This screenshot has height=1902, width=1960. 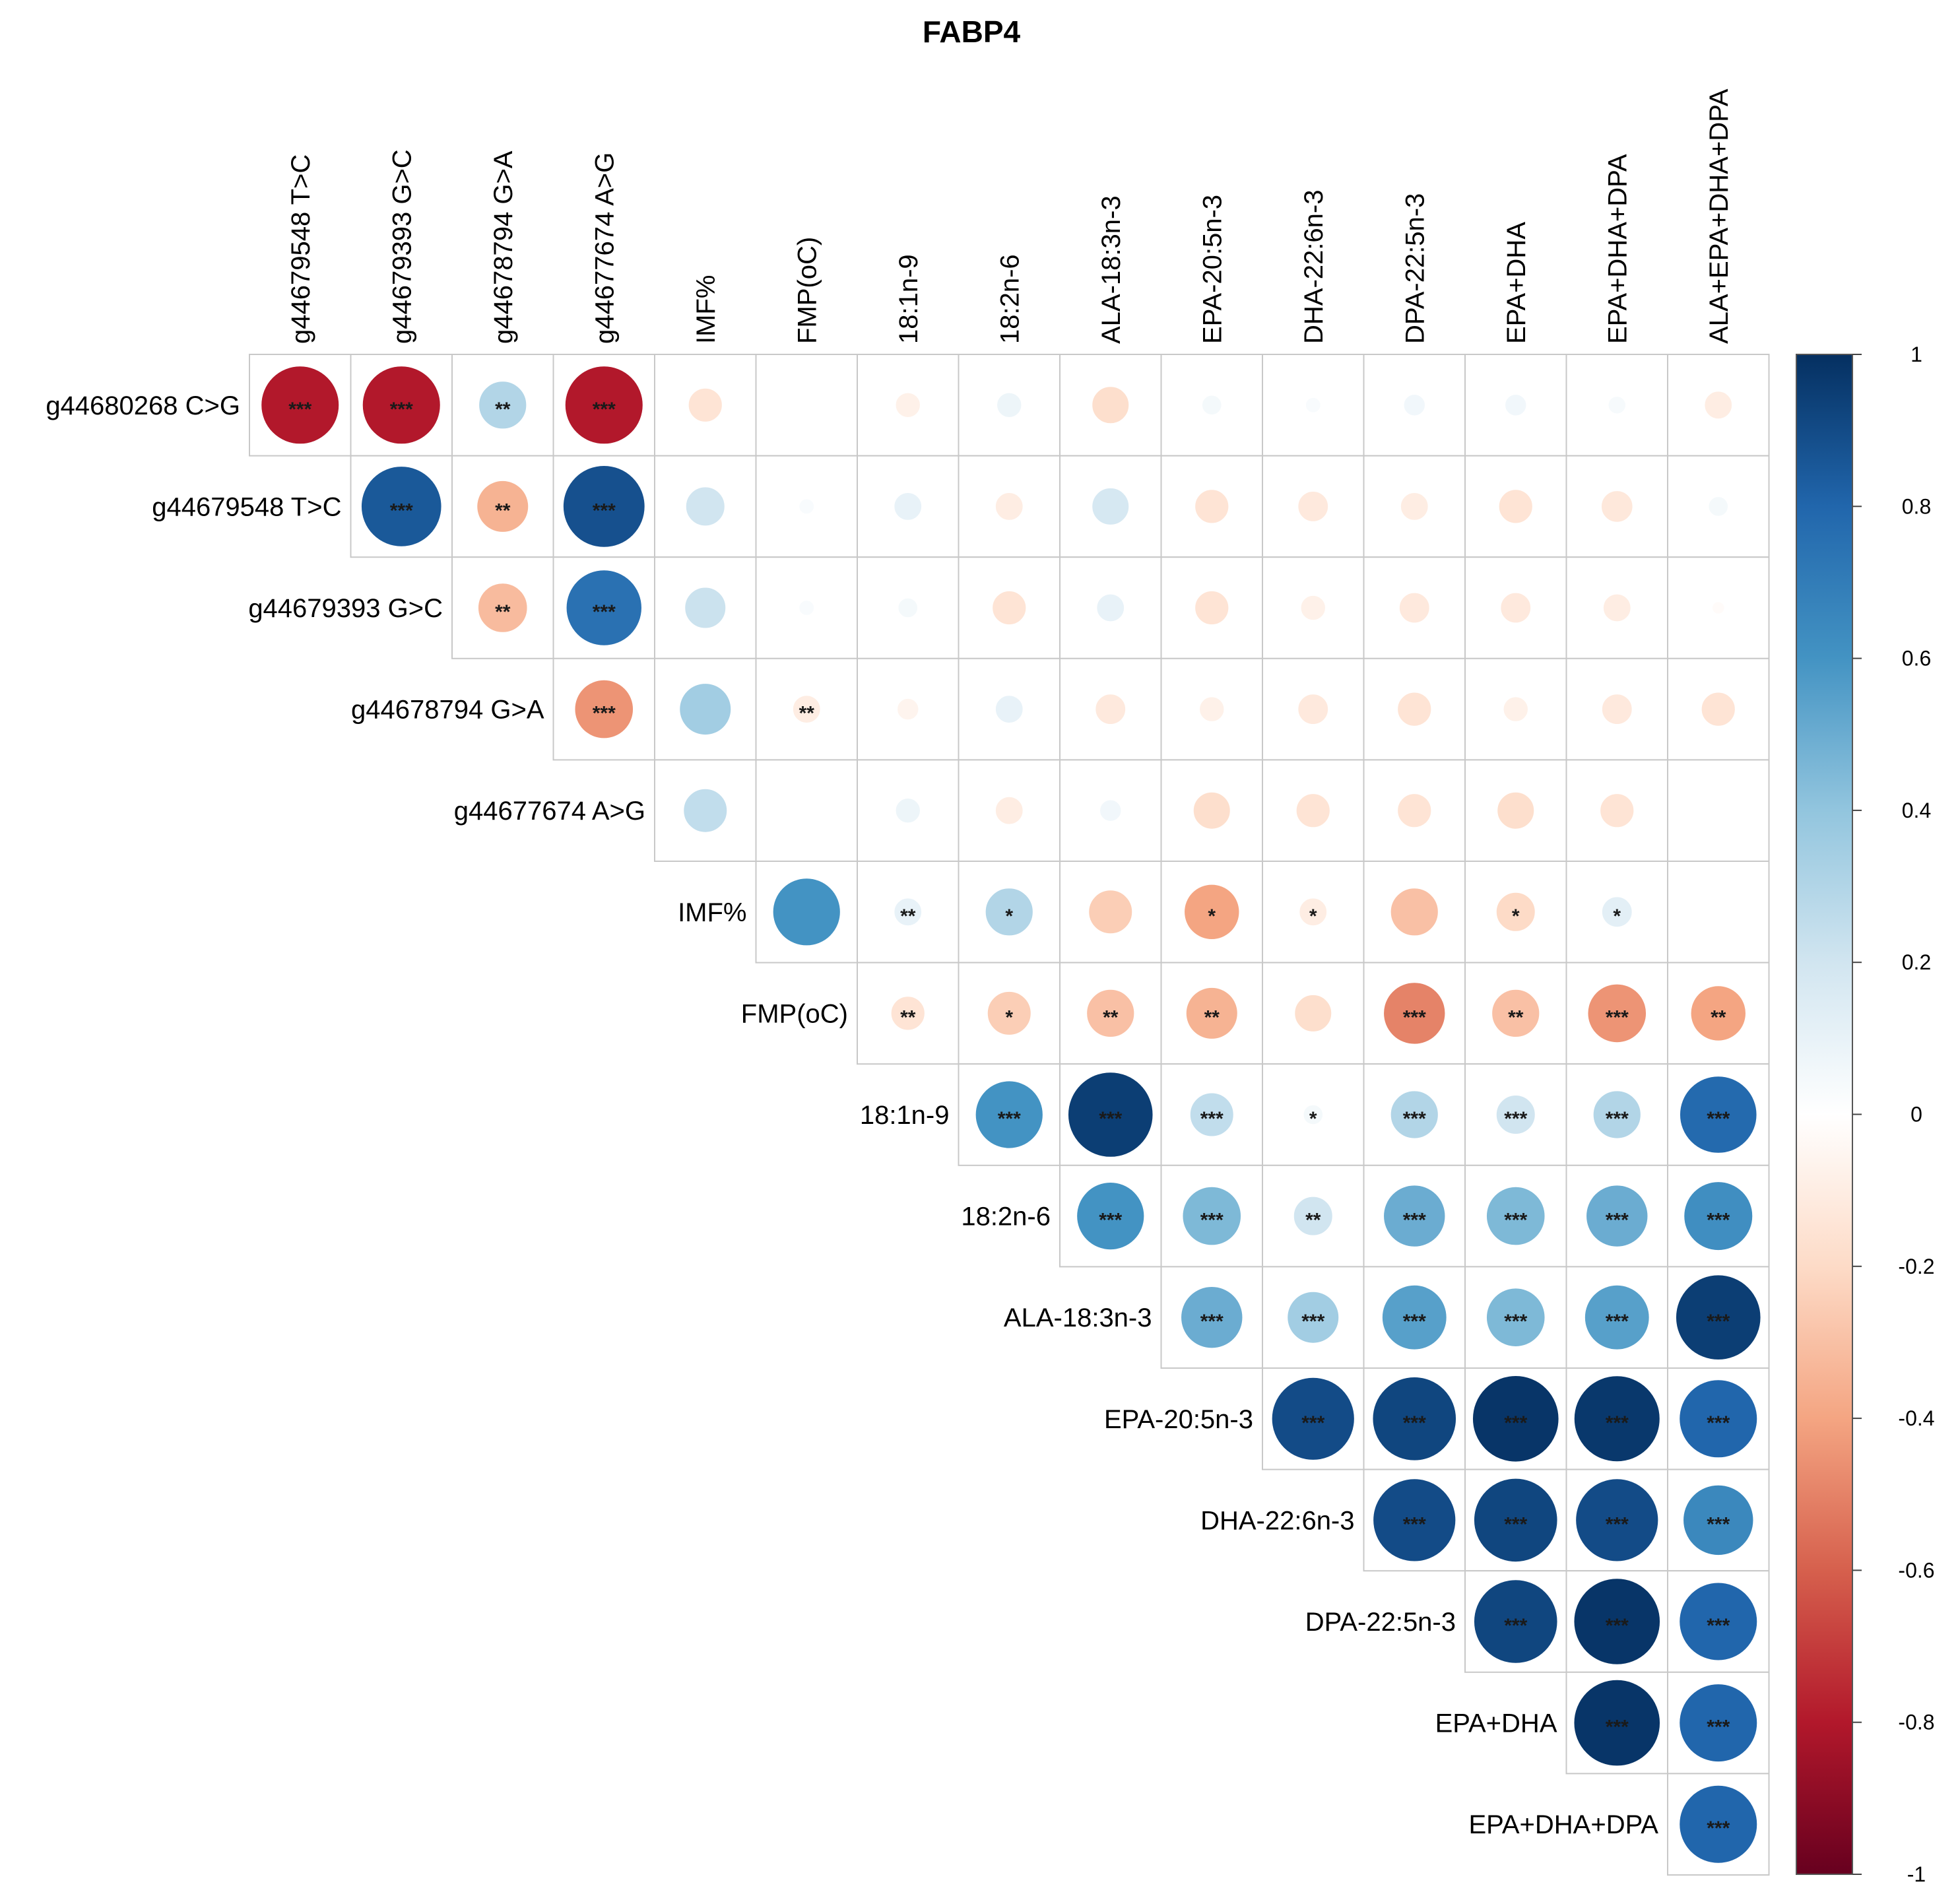 What do you see at coordinates (1916, 506) in the screenshot?
I see `colorbar-tick-label: 0.8` at bounding box center [1916, 506].